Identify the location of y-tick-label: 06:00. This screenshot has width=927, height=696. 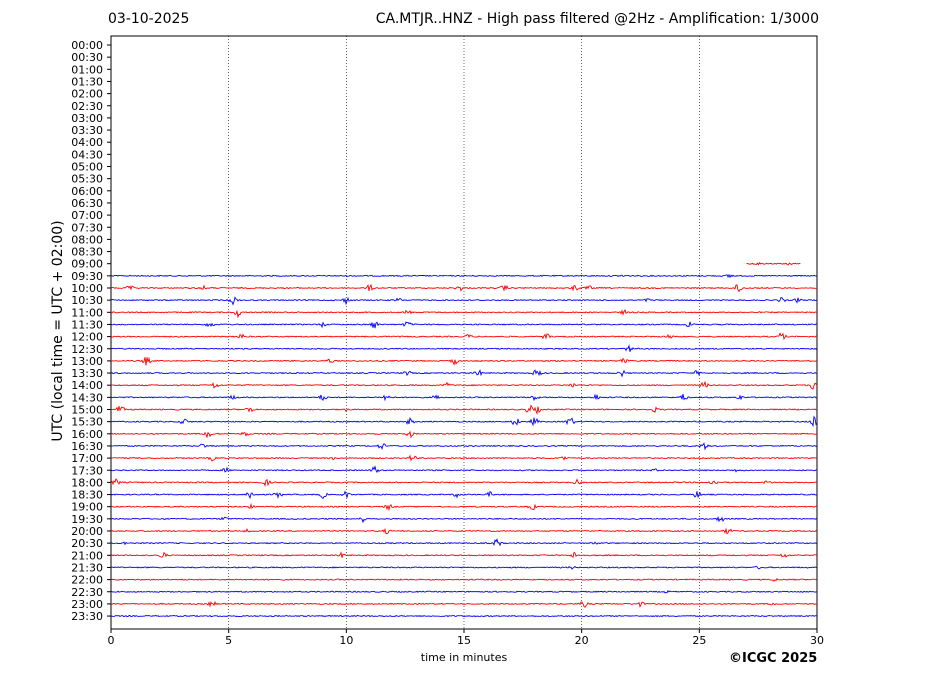
(87, 191).